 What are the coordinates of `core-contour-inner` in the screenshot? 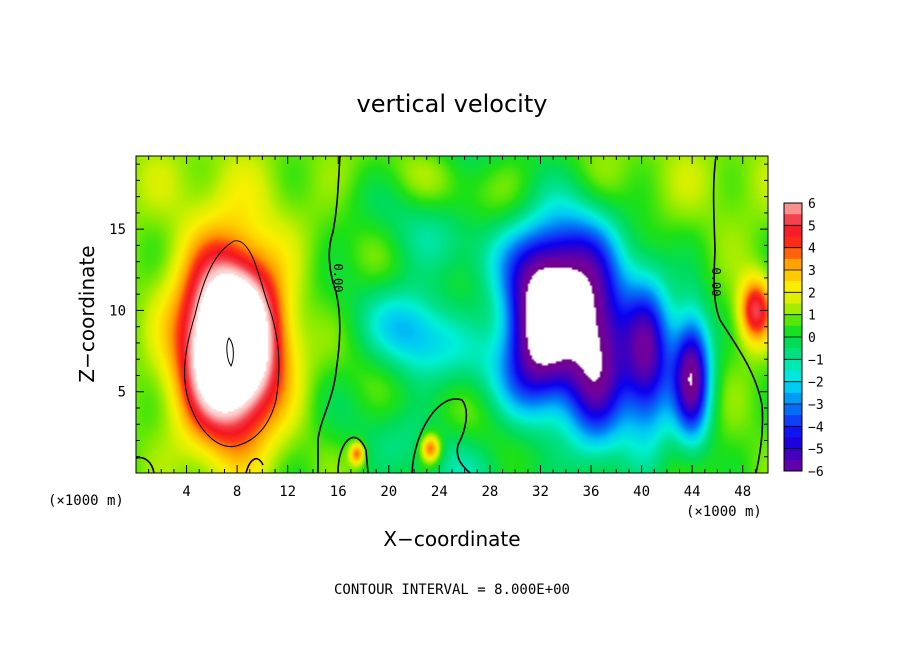 It's located at (230, 352).